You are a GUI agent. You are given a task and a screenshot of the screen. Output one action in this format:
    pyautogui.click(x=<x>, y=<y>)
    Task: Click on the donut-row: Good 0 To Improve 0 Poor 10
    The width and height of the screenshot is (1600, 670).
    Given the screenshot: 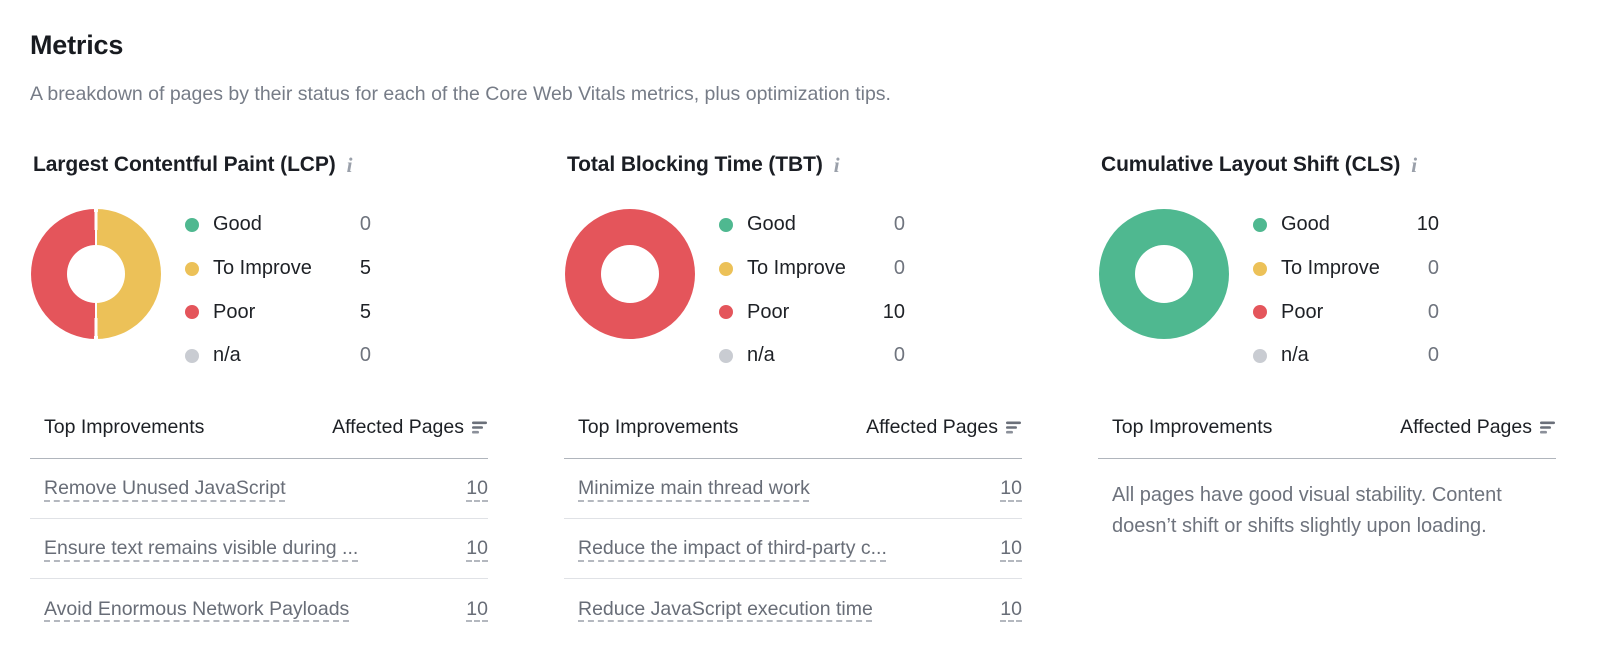 What is the action you would take?
    pyautogui.click(x=793, y=287)
    